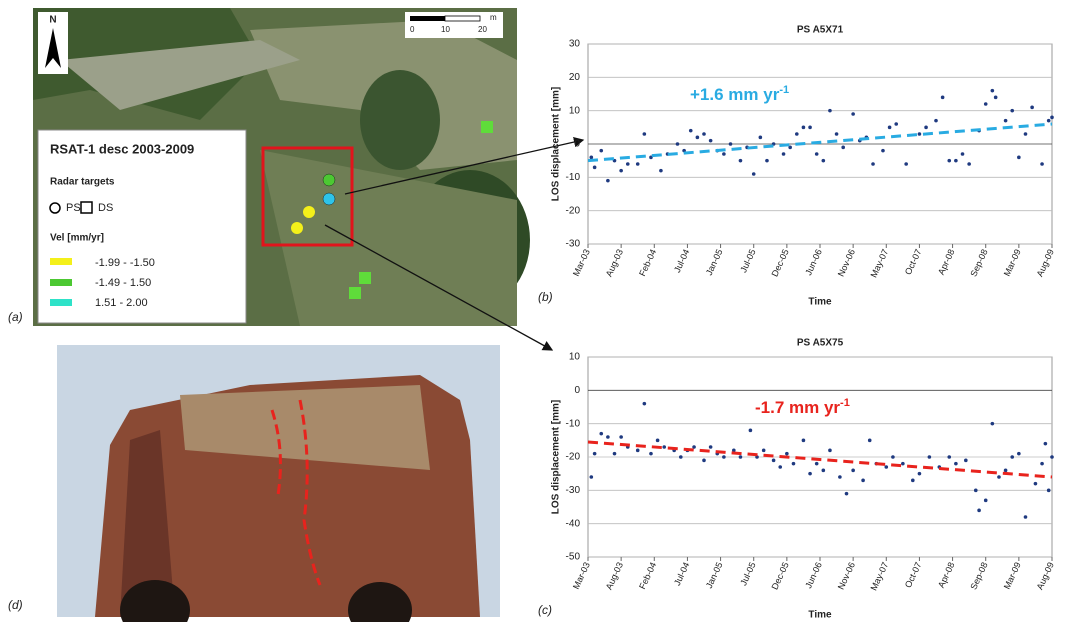 Image resolution: width=1078 pixels, height=622 pixels. I want to click on x-axis-label: Time, so click(820, 302).